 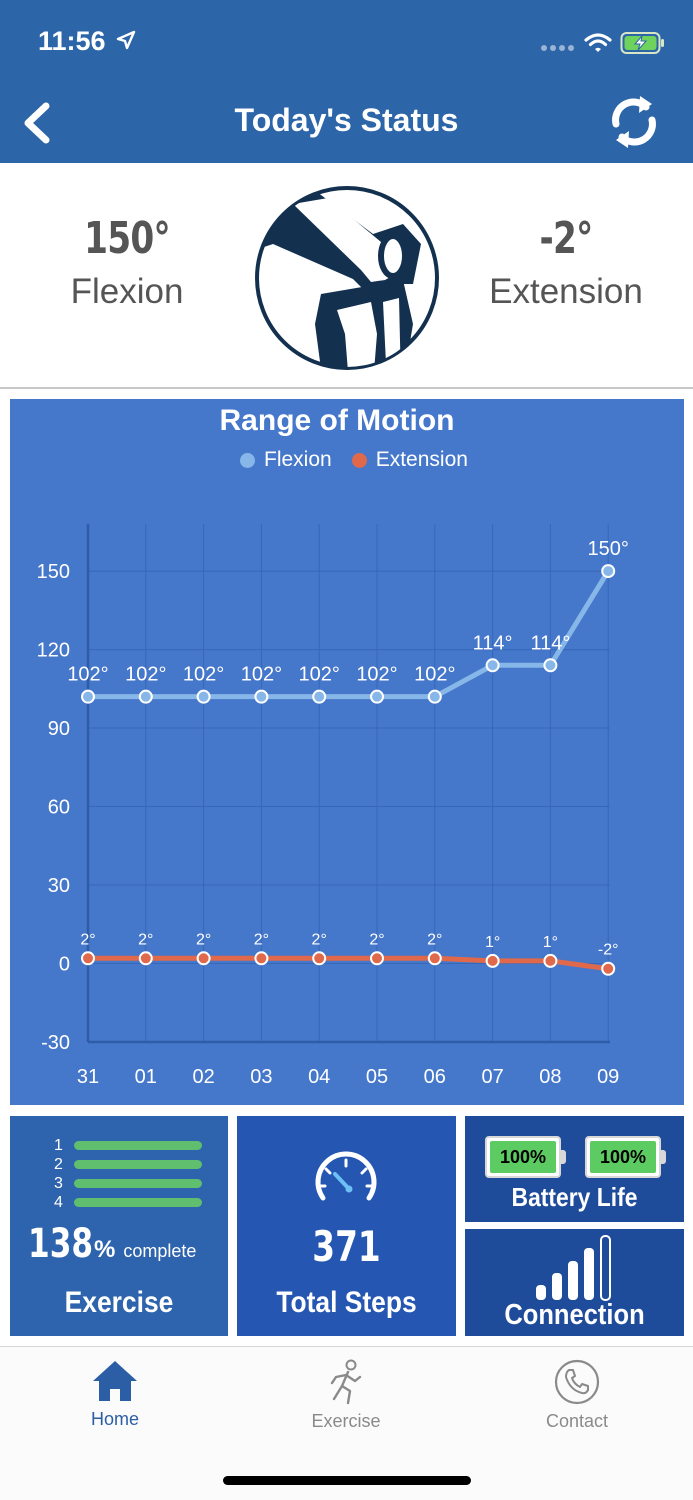 I want to click on right-device-battery-icon: 100%, so click(x=625, y=1157).